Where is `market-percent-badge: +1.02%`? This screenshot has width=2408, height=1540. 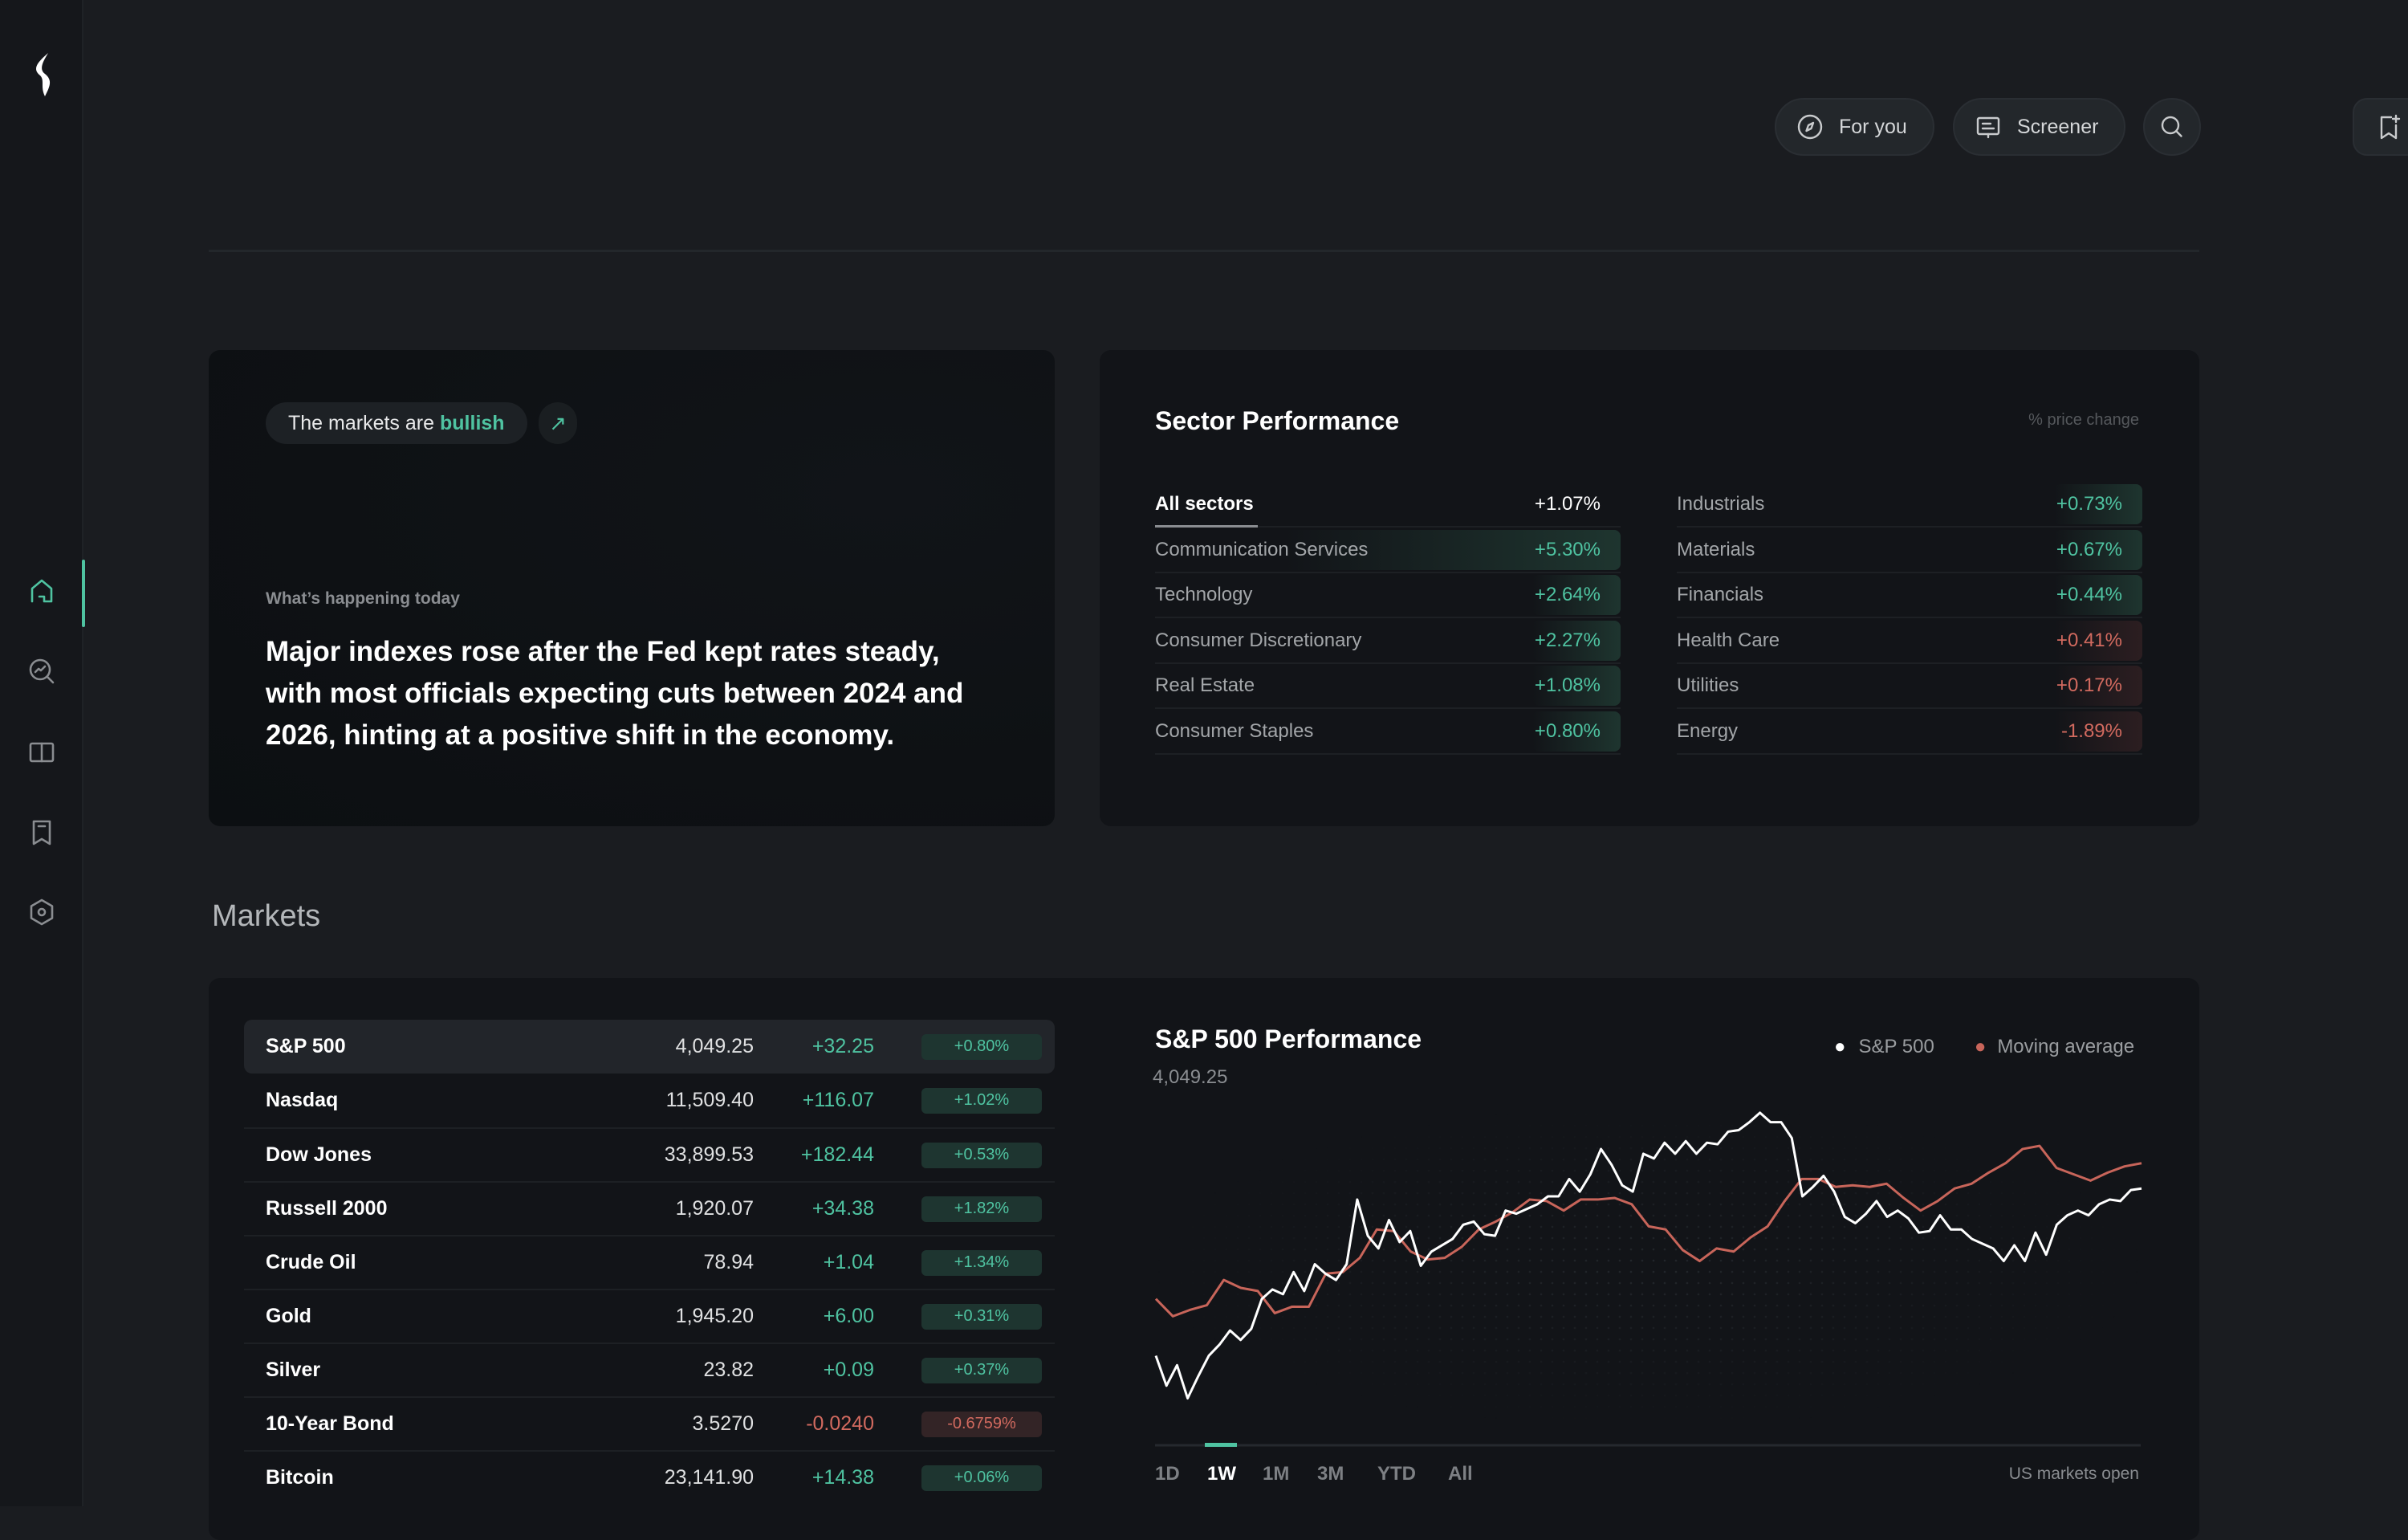
market-percent-badge: +1.02% is located at coordinates (982, 1100).